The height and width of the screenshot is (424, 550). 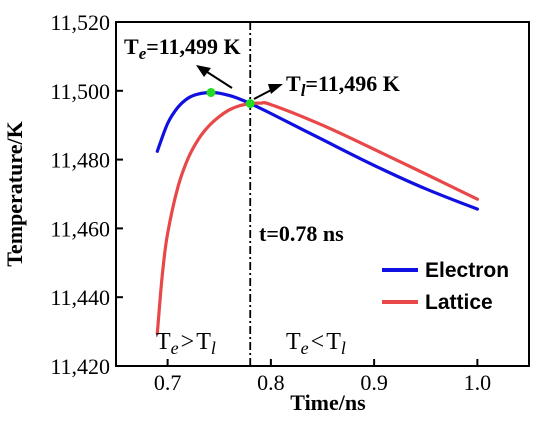 What do you see at coordinates (459, 302) in the screenshot?
I see `legend-lattice-label: Lattice` at bounding box center [459, 302].